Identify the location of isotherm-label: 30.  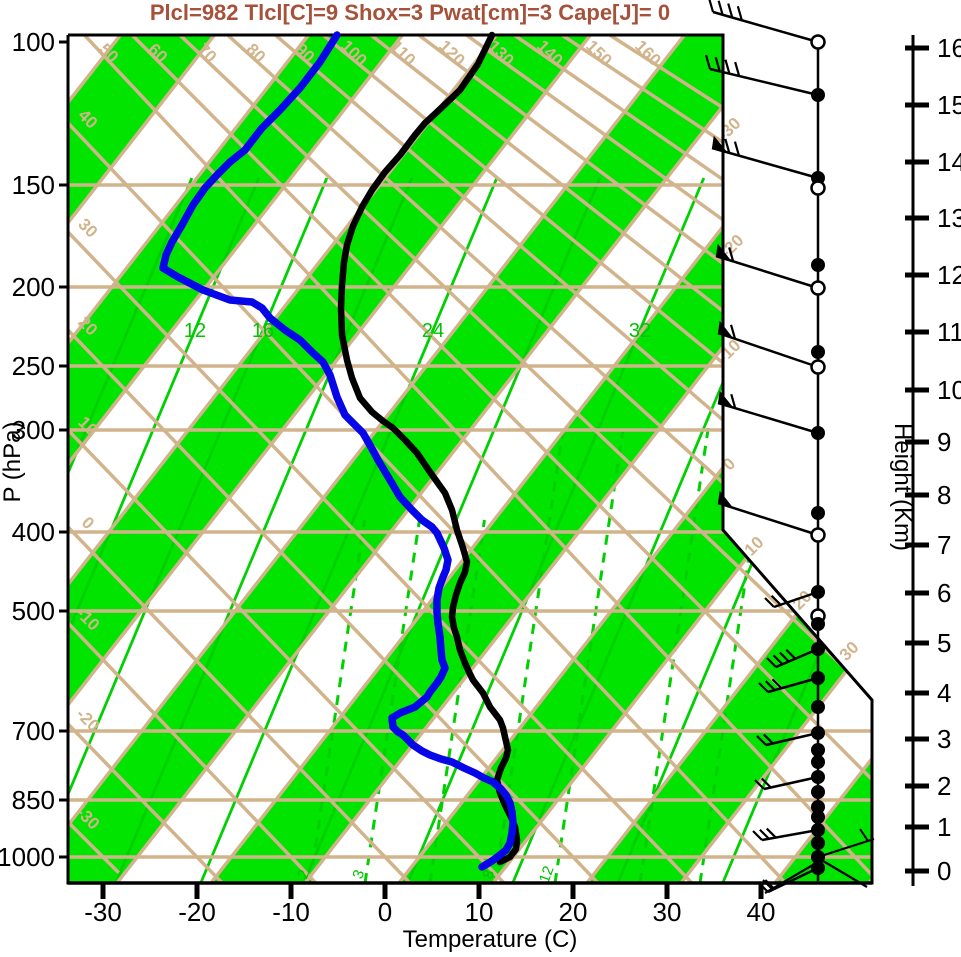
(849, 651).